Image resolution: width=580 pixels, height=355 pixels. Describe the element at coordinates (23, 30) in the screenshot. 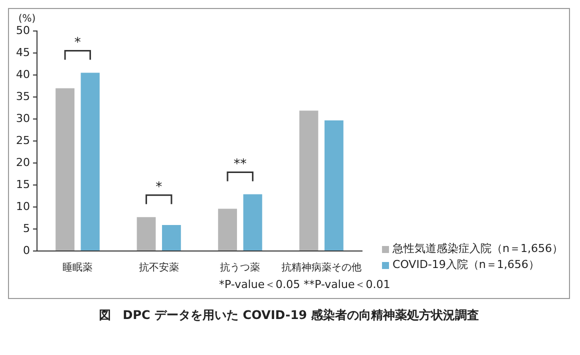

I see `y-tick-label: 50` at that location.